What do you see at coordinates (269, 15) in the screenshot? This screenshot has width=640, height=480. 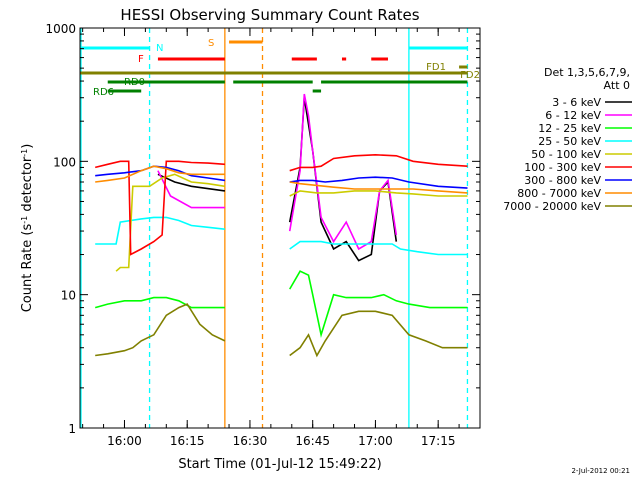 I see `chart-title: HESSI Observing Summary Count Rates` at bounding box center [269, 15].